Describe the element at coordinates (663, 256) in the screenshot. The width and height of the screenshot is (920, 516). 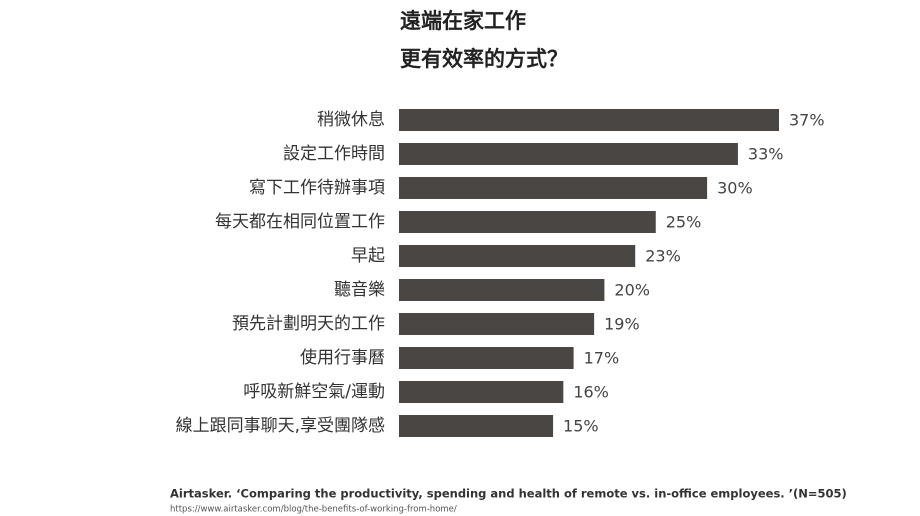
I see `value-label: 23%` at that location.